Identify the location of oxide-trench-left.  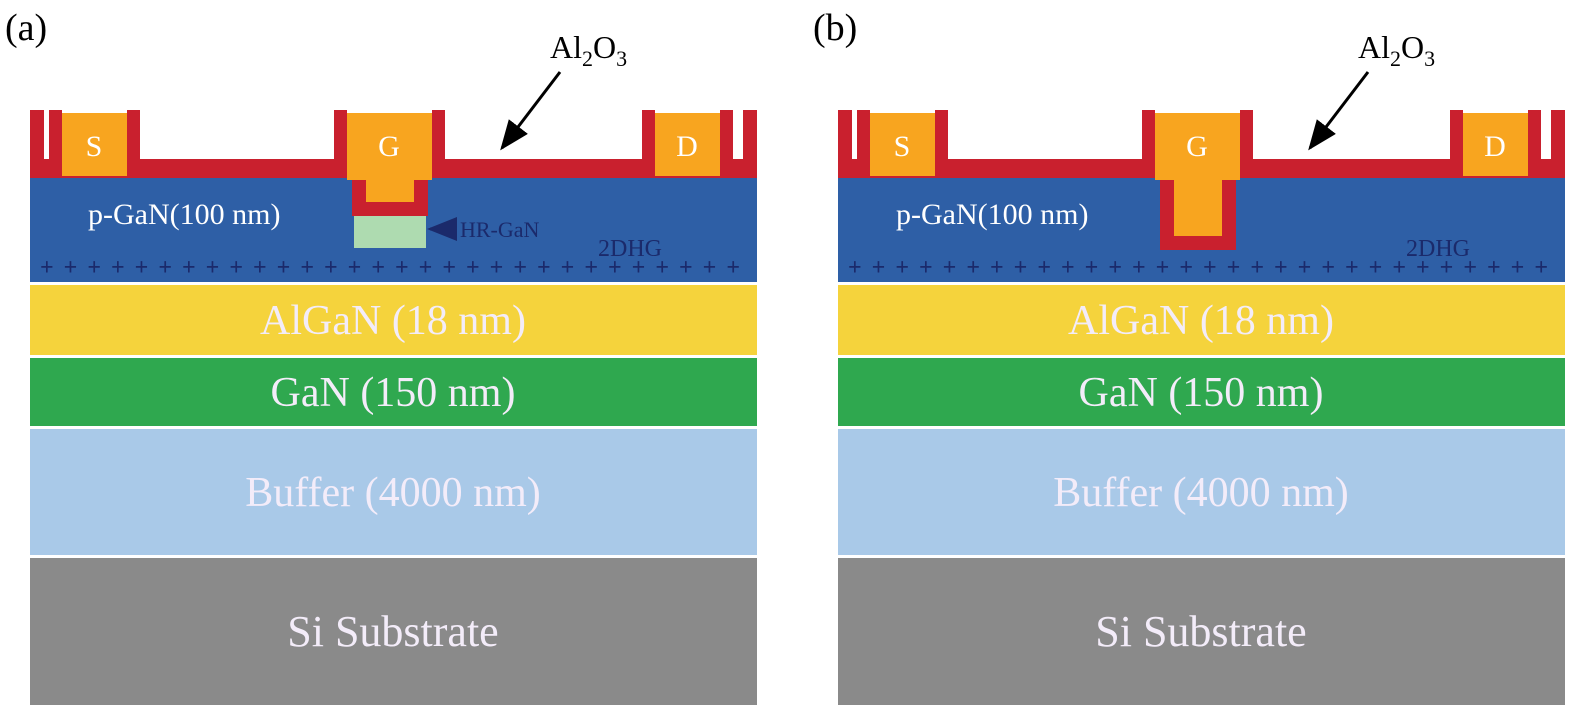
(1167, 214).